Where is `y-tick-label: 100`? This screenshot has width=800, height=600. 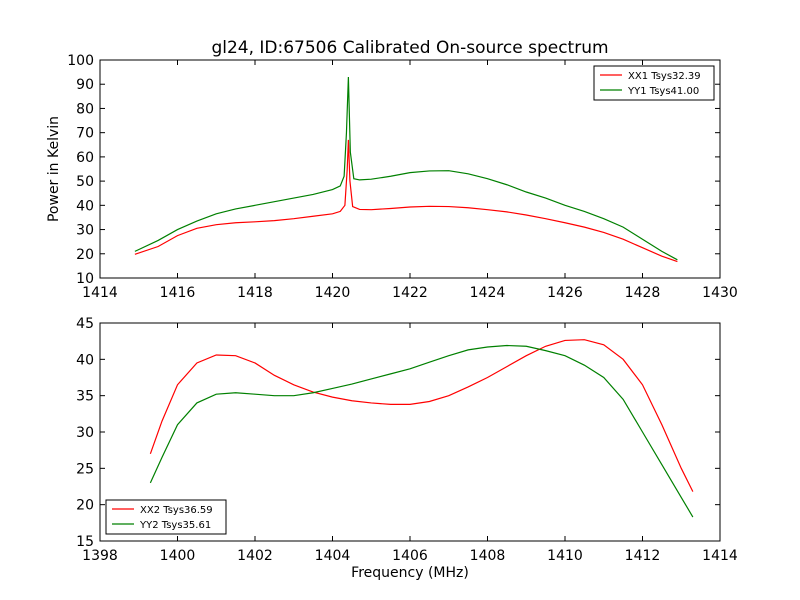 y-tick-label: 100 is located at coordinates (80, 61).